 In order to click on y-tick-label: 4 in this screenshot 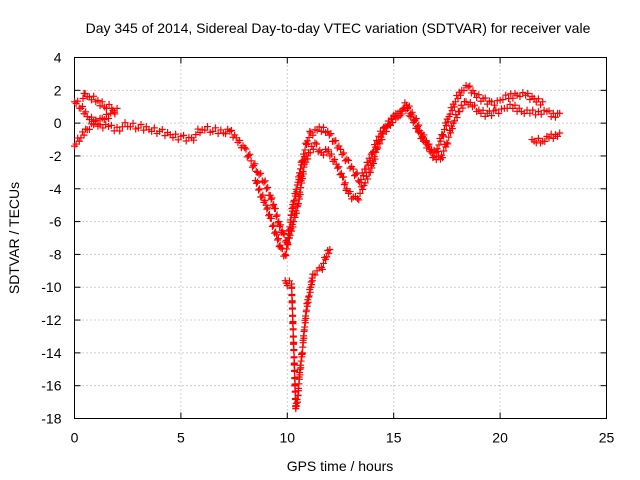, I will do `click(58, 58)`.